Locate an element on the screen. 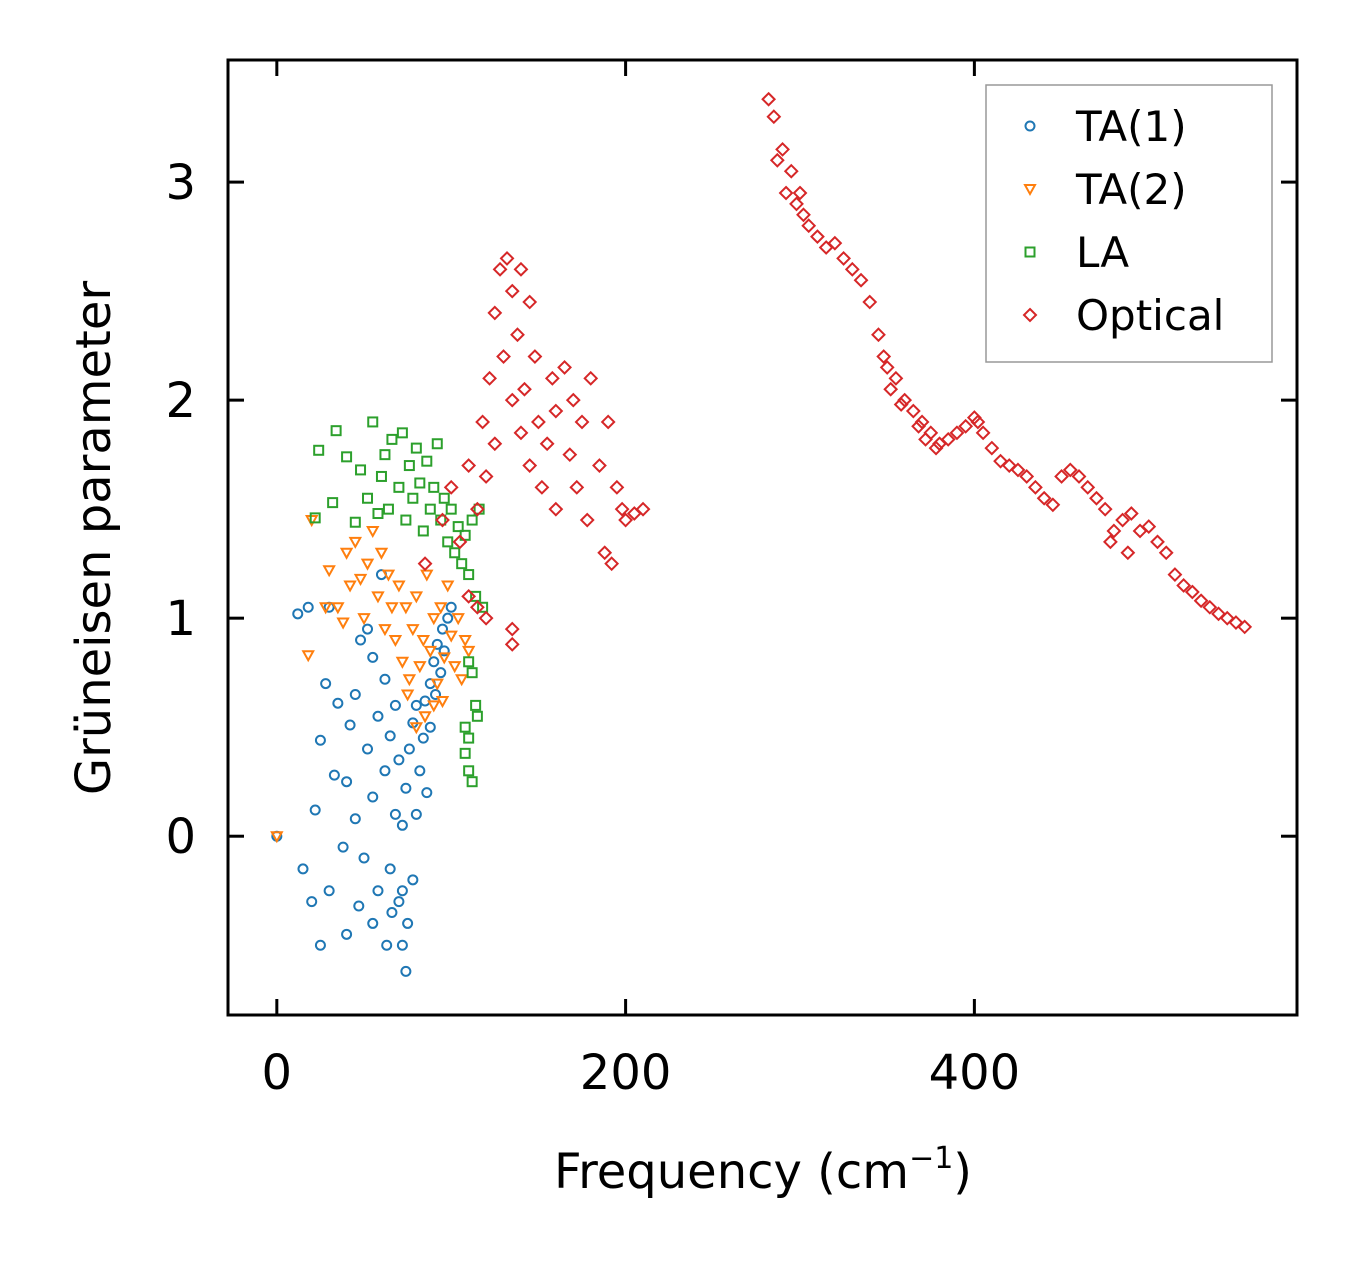 Image resolution: width=1357 pixels, height=1264 pixels. x-tick-label: 200 is located at coordinates (626, 1073).